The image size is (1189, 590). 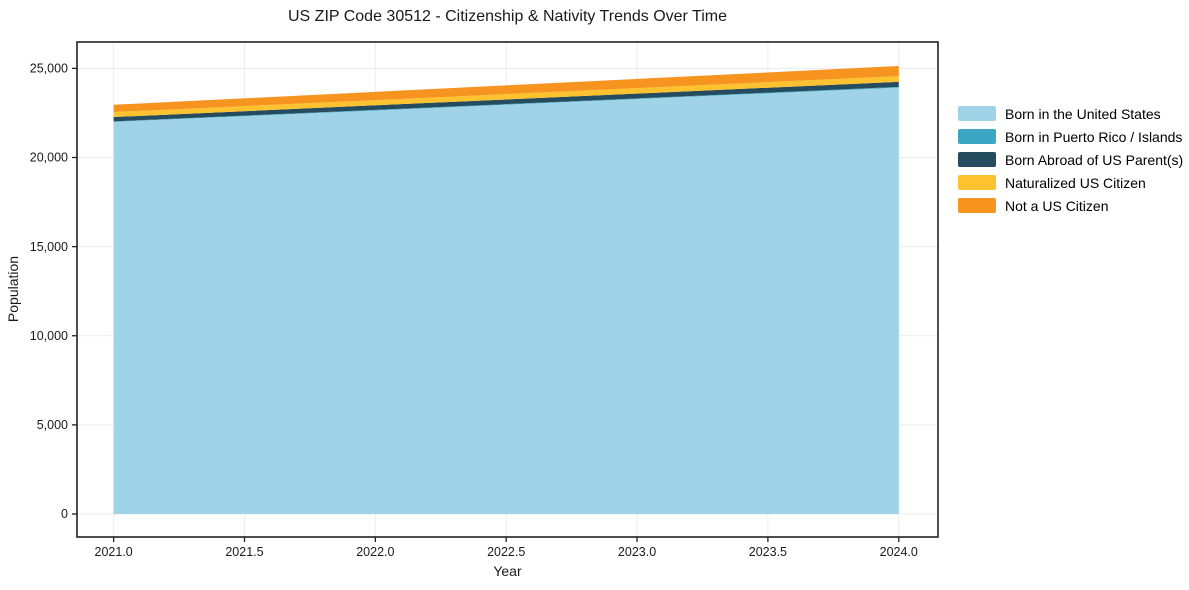 What do you see at coordinates (49, 247) in the screenshot?
I see `y-tick-label: 15,000` at bounding box center [49, 247].